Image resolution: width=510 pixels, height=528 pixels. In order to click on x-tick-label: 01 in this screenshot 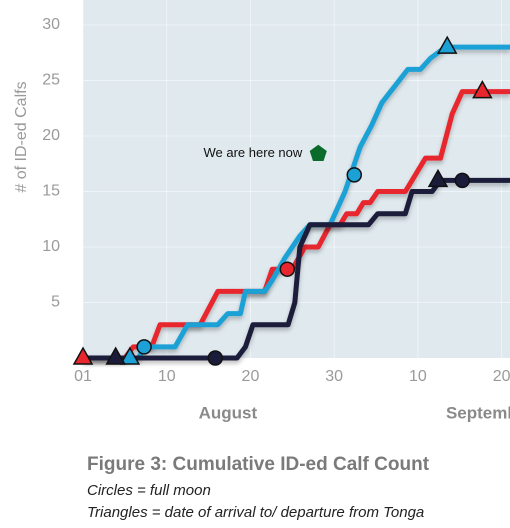, I will do `click(83, 376)`.